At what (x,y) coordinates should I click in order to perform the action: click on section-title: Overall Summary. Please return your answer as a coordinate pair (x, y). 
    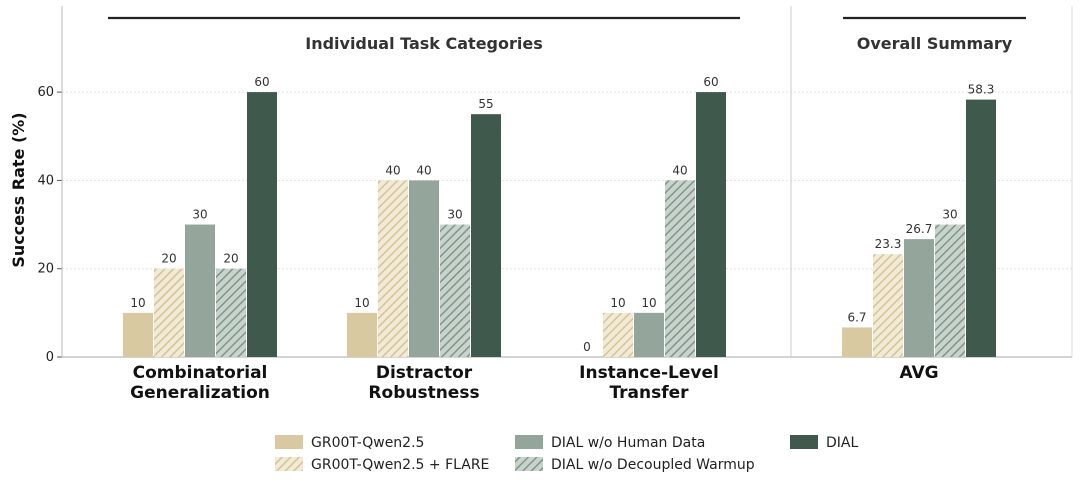
    Looking at the image, I should click on (935, 43).